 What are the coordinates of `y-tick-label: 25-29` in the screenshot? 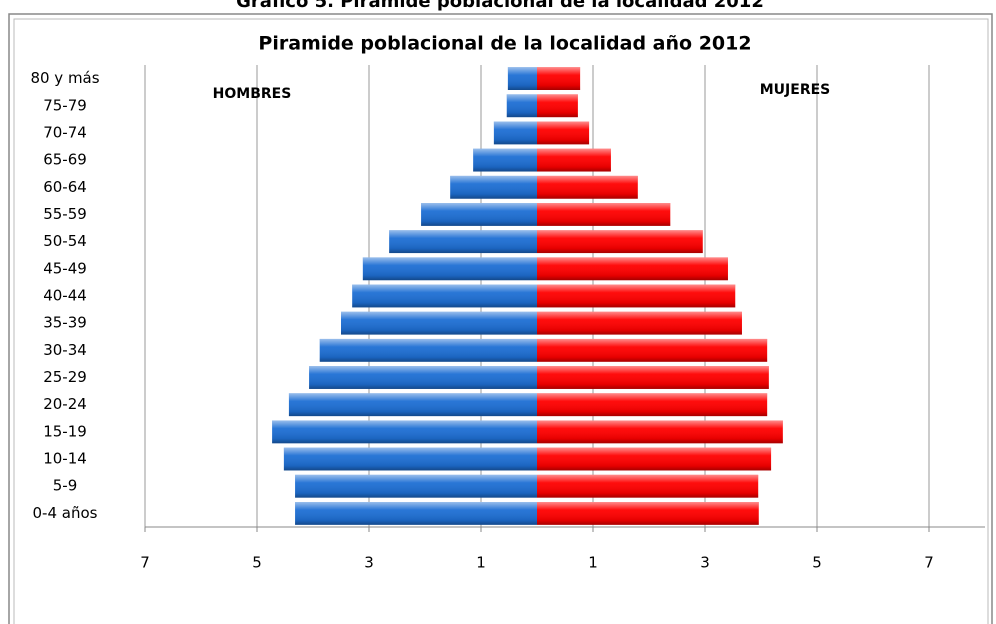 It's located at (65, 377).